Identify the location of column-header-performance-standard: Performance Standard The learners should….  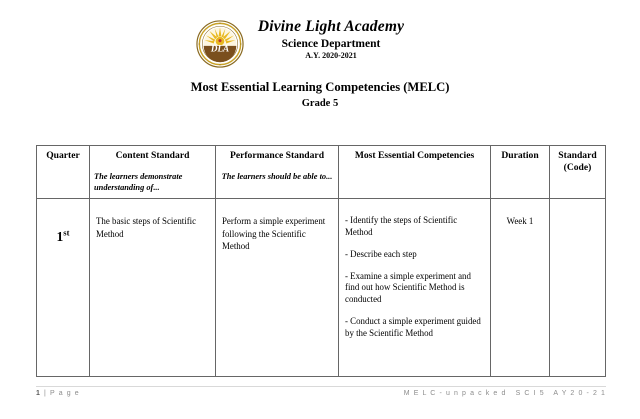
(277, 172).